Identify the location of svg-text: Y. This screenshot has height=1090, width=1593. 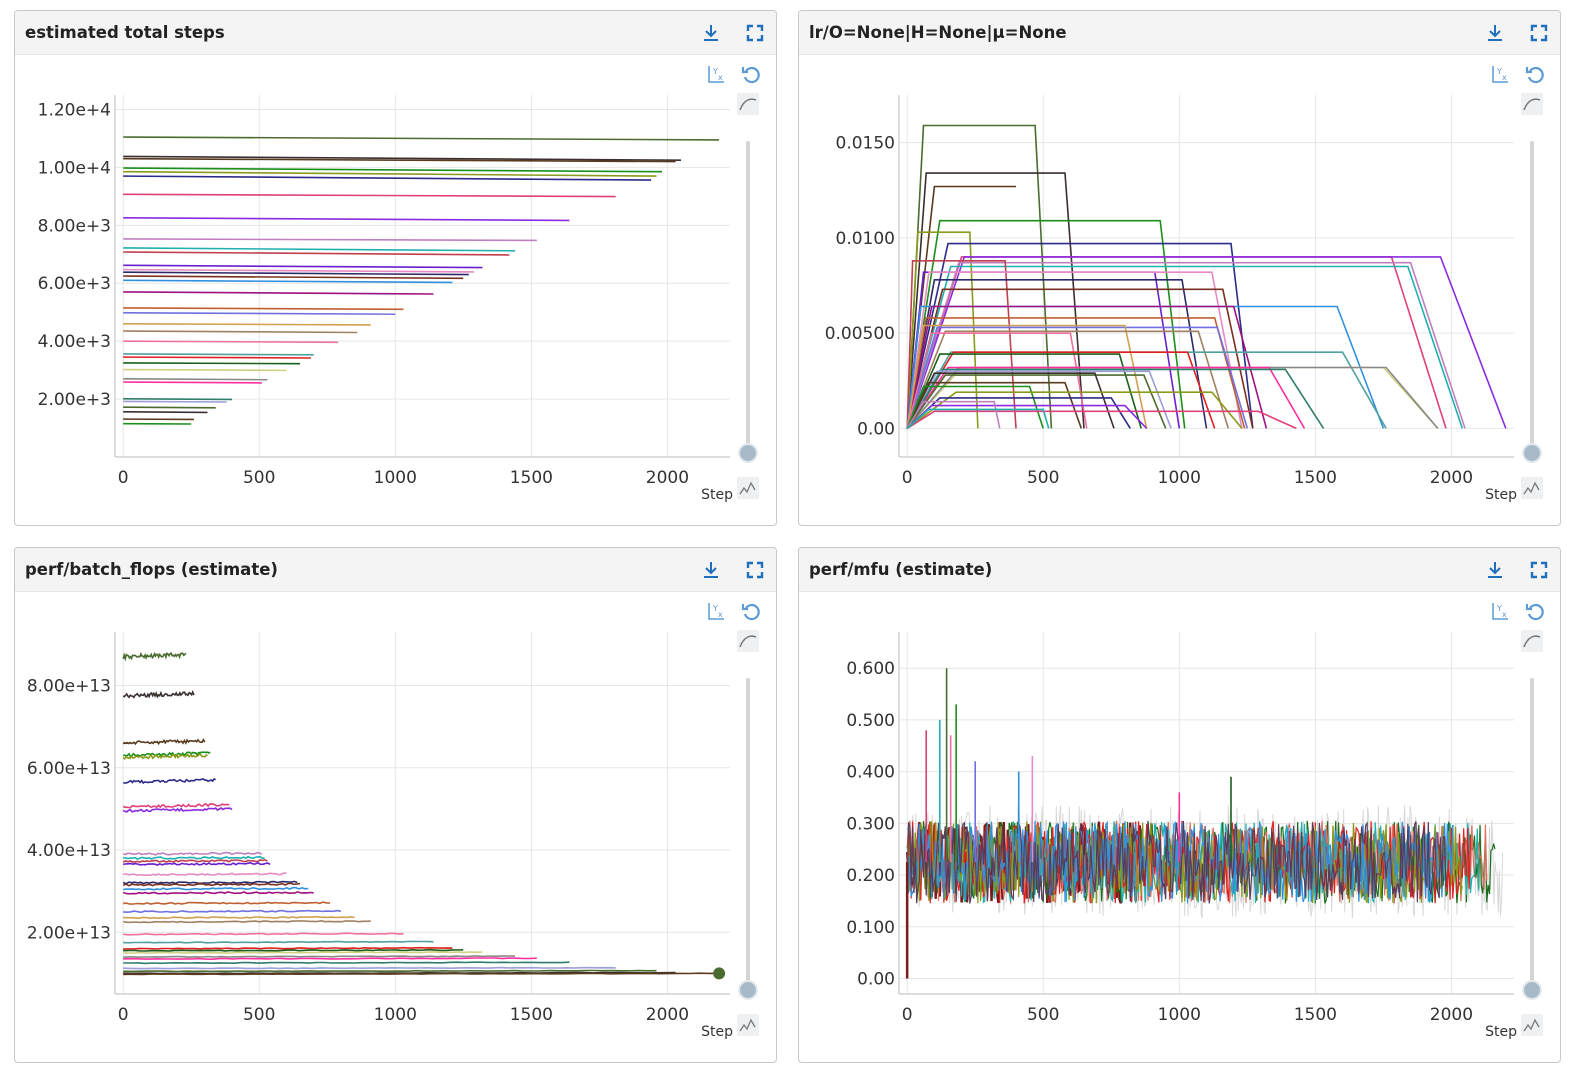
(715, 71).